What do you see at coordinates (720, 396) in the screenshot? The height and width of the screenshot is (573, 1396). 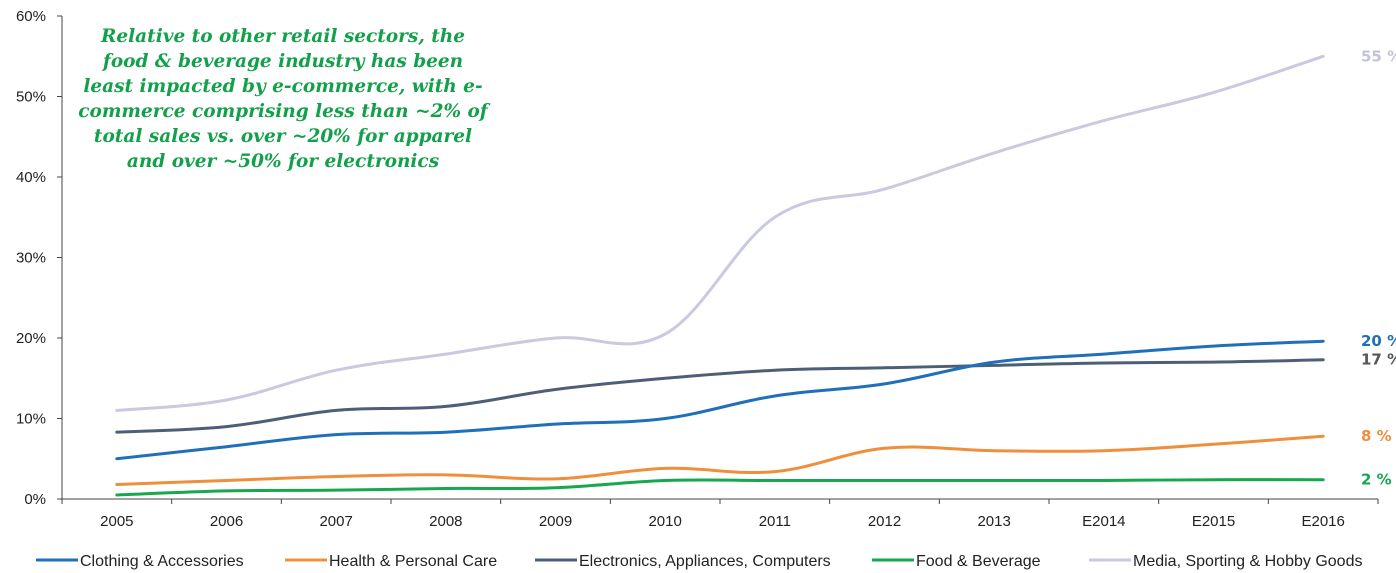 I see `series-line-electronics-appliances-computers` at bounding box center [720, 396].